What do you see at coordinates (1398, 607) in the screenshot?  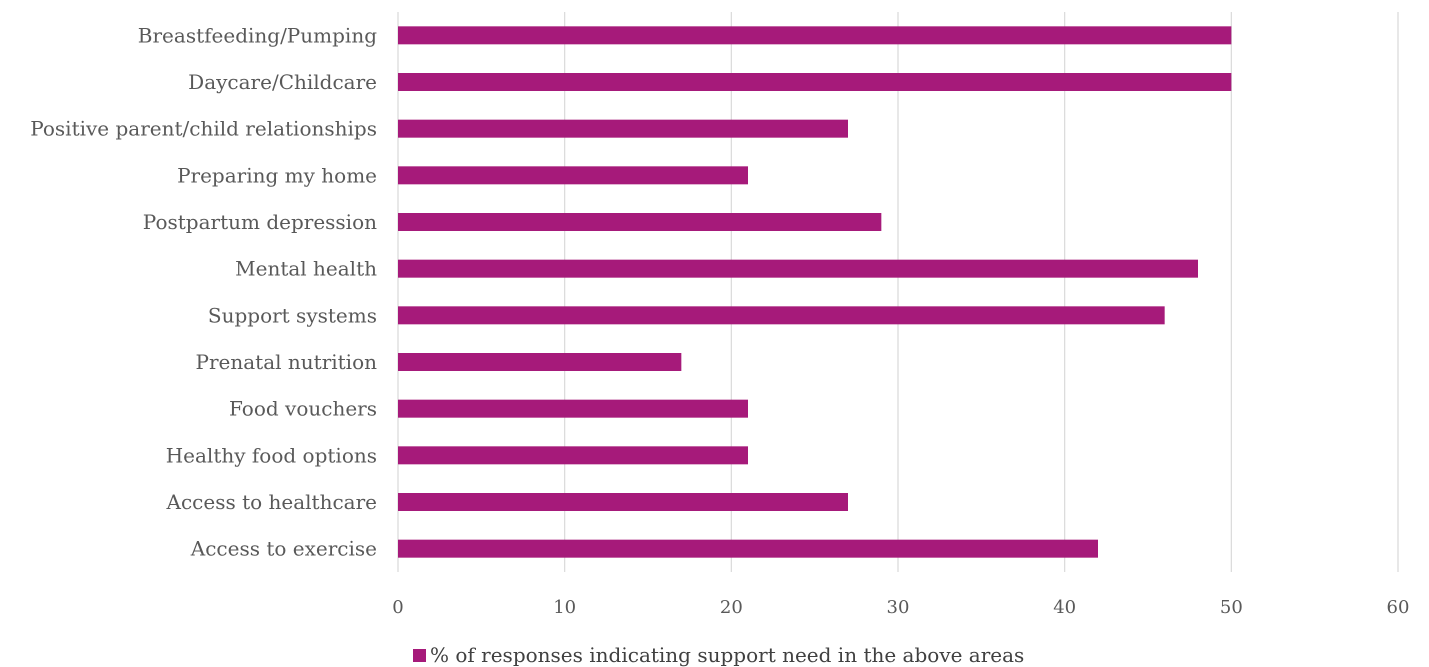 I see `x-tick-label: 60` at bounding box center [1398, 607].